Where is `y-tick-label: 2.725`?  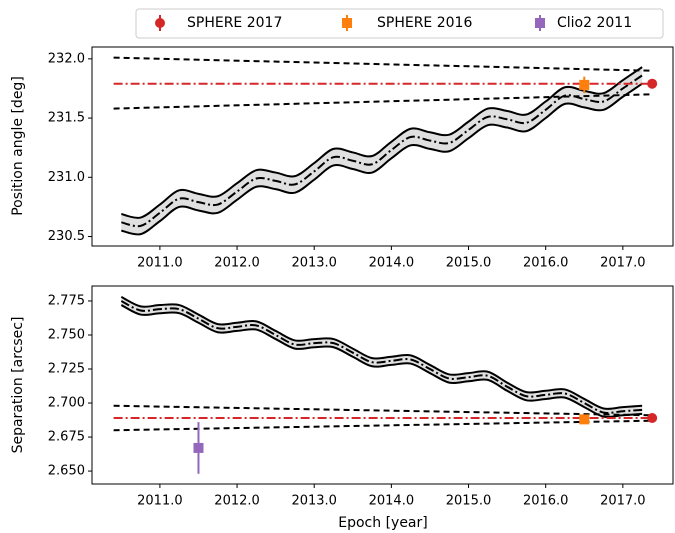 y-tick-label: 2.725 is located at coordinates (66, 369).